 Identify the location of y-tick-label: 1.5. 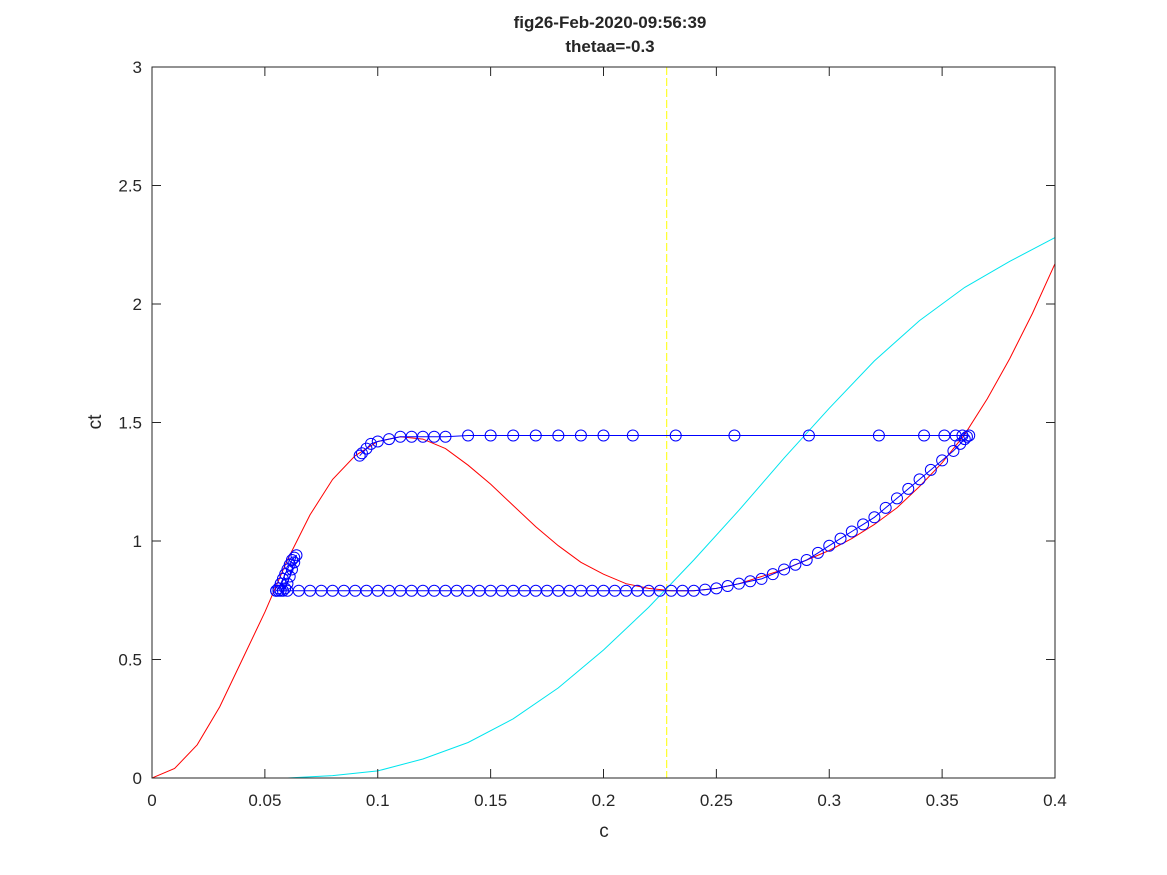
(130, 423).